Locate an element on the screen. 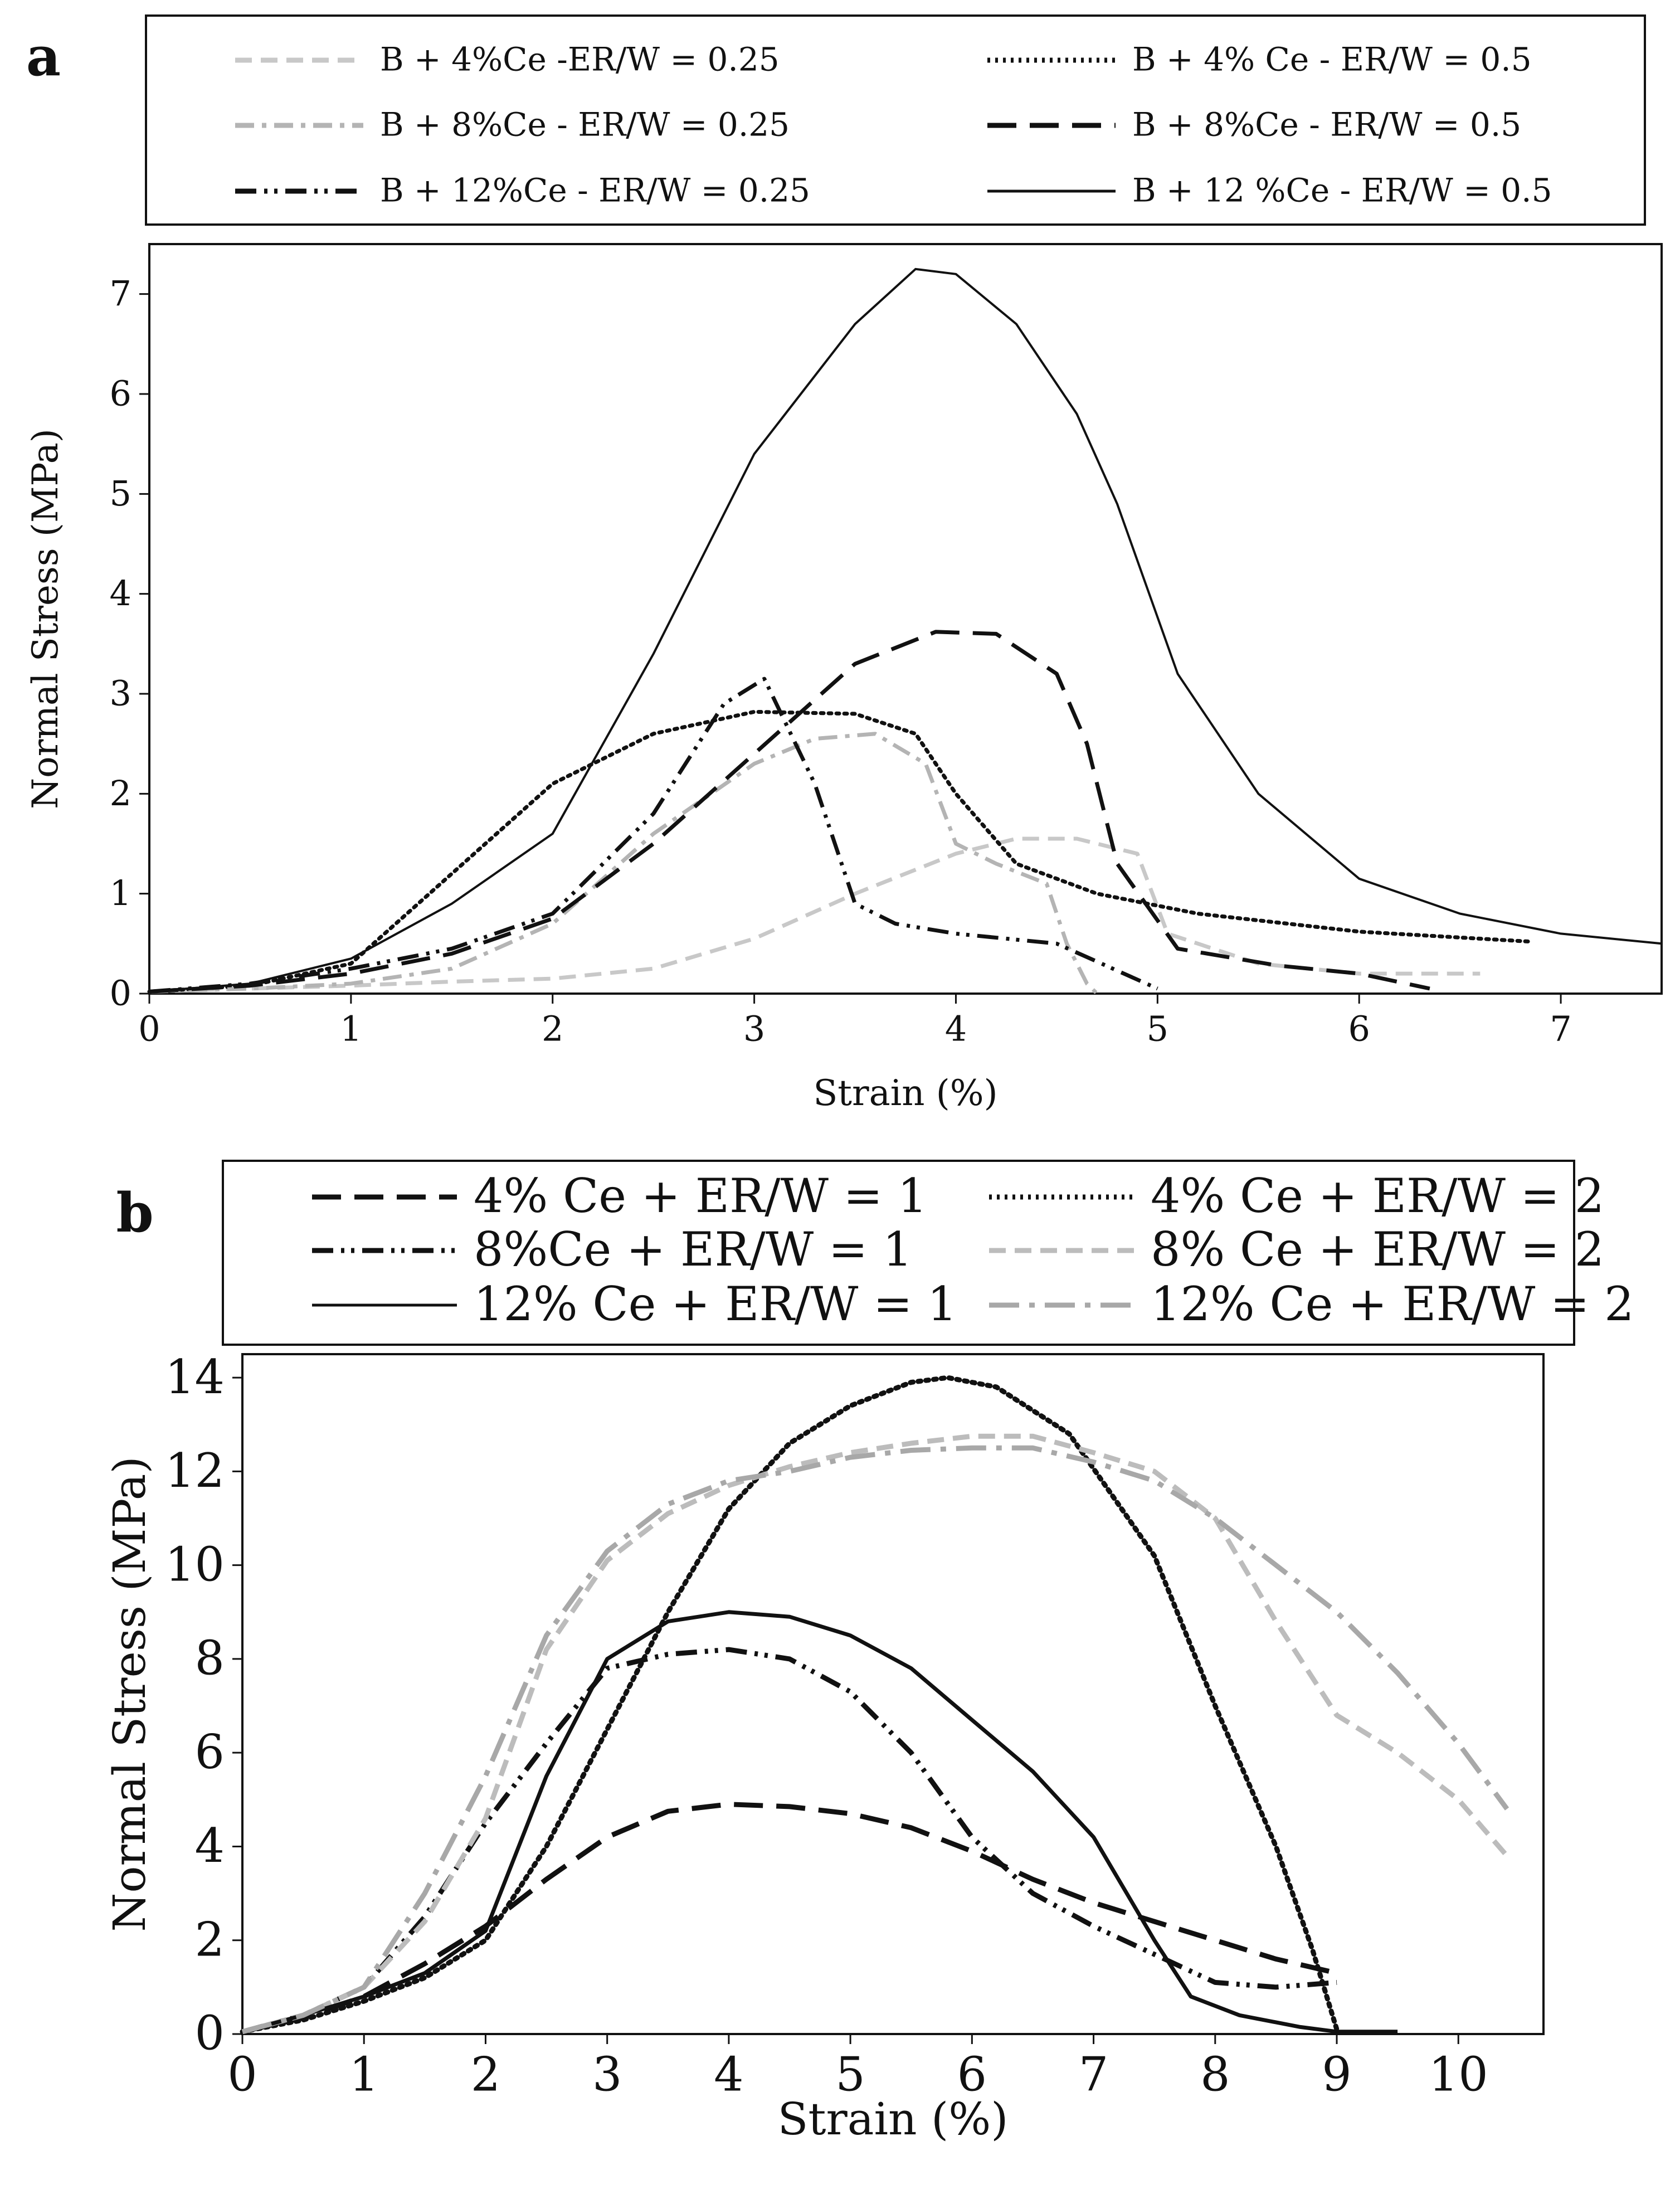 The image size is (1680, 2204). legend-label: 8% Ce + ER/W = 2 is located at coordinates (1377, 1249).